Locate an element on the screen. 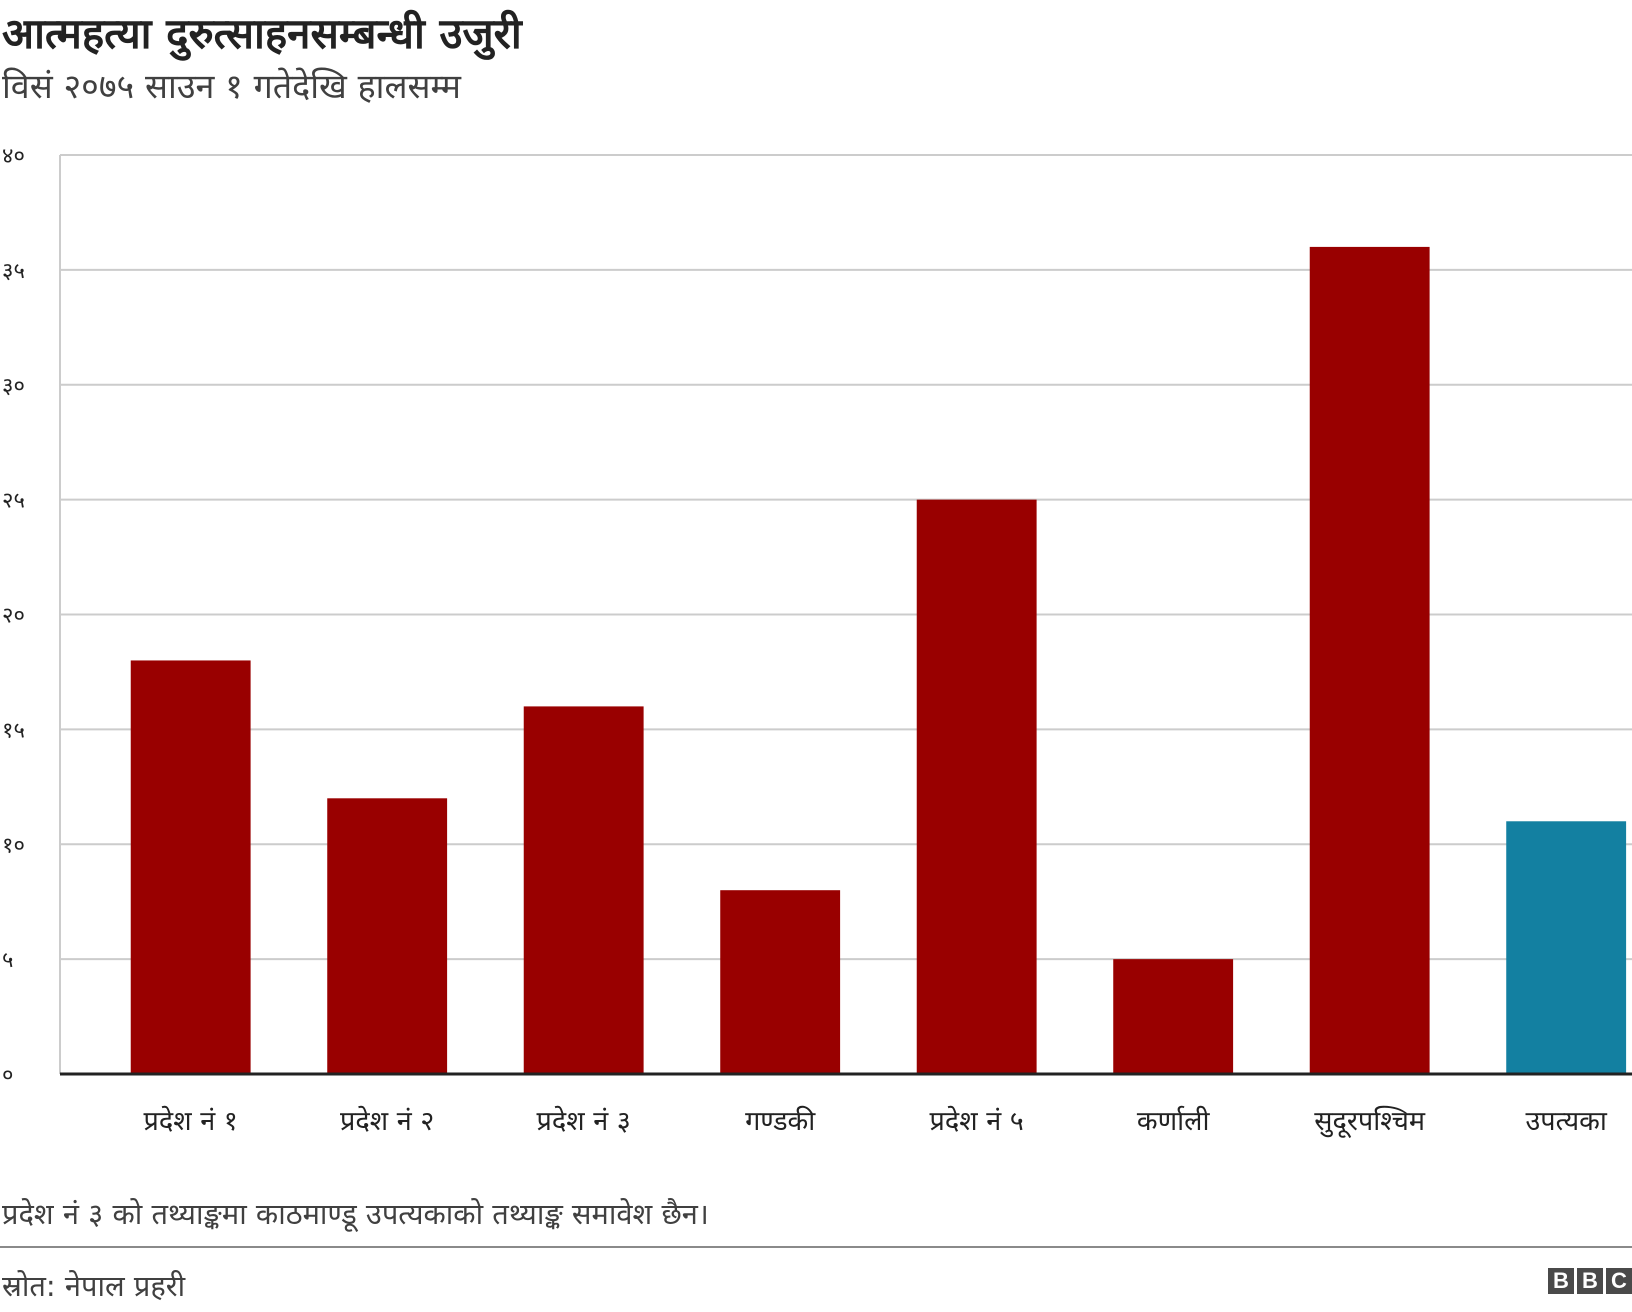  x-category-label: गण्डकी is located at coordinates (780, 1121).